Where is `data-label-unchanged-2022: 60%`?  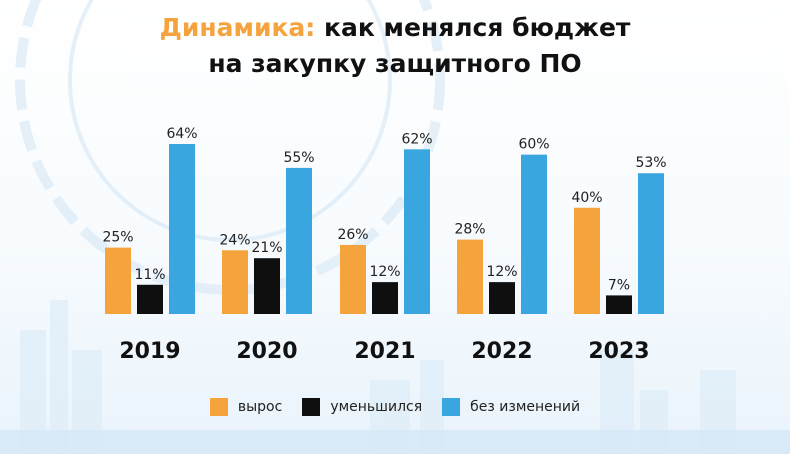 data-label-unchanged-2022: 60% is located at coordinates (533, 145).